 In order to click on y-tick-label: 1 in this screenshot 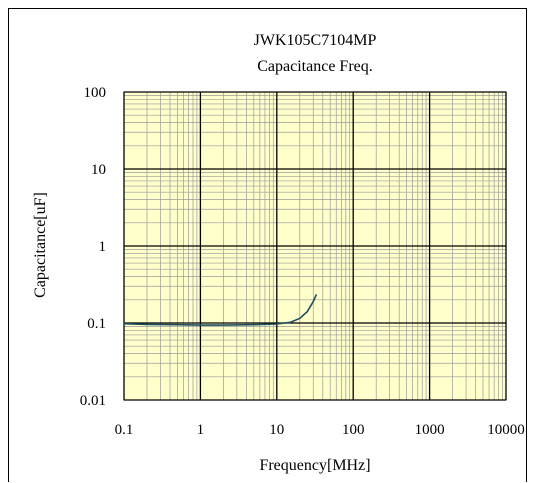, I will do `click(103, 247)`.